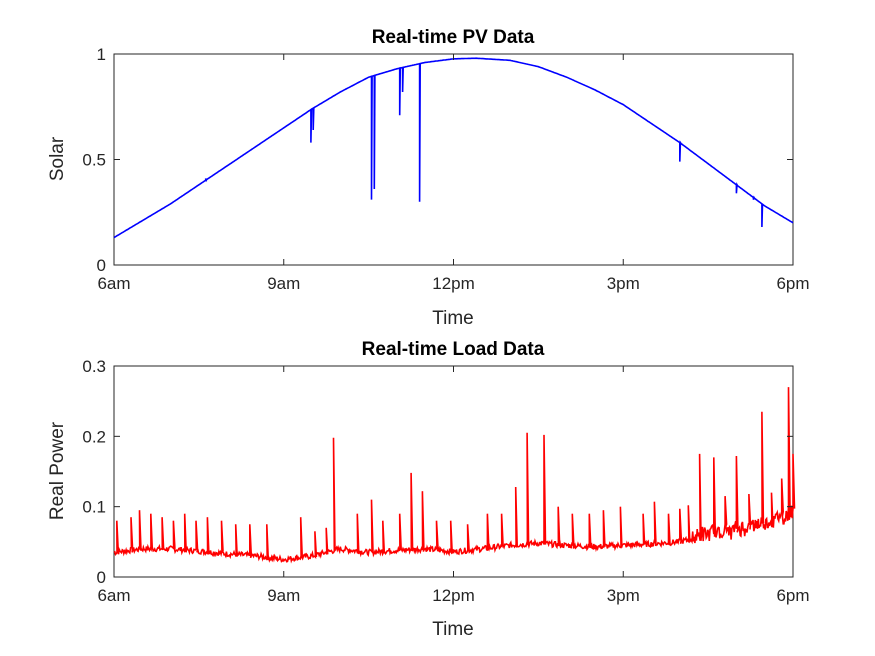 Image resolution: width=875 pixels, height=656 pixels. What do you see at coordinates (101, 54) in the screenshot?
I see `y-tick-label: 1` at bounding box center [101, 54].